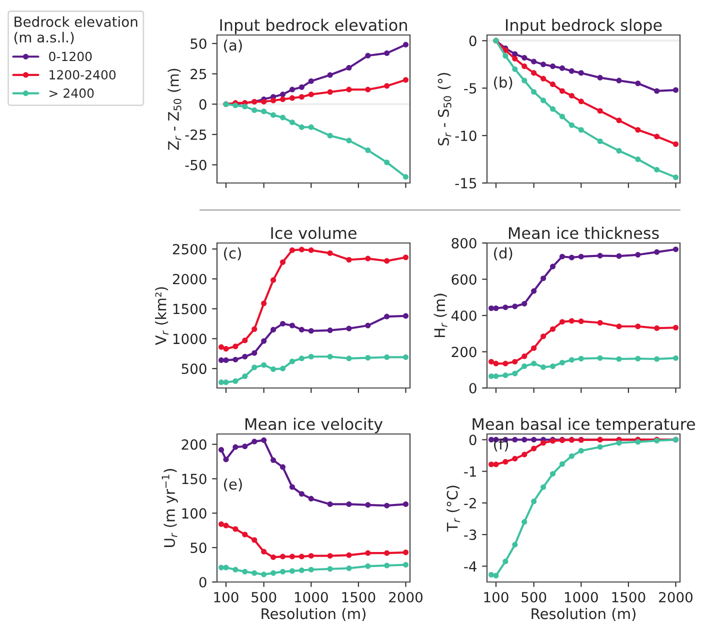  What do you see at coordinates (198, 74) in the screenshot?
I see `y-tick-label: 25` at bounding box center [198, 74].